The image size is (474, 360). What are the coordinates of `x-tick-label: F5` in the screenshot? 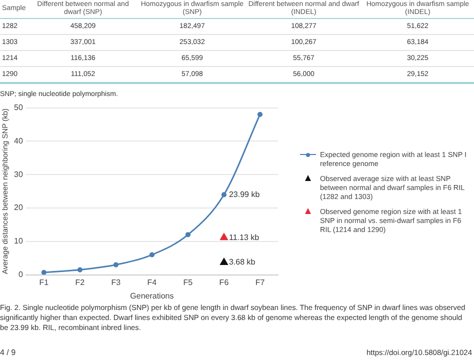 It's located at (188, 282).